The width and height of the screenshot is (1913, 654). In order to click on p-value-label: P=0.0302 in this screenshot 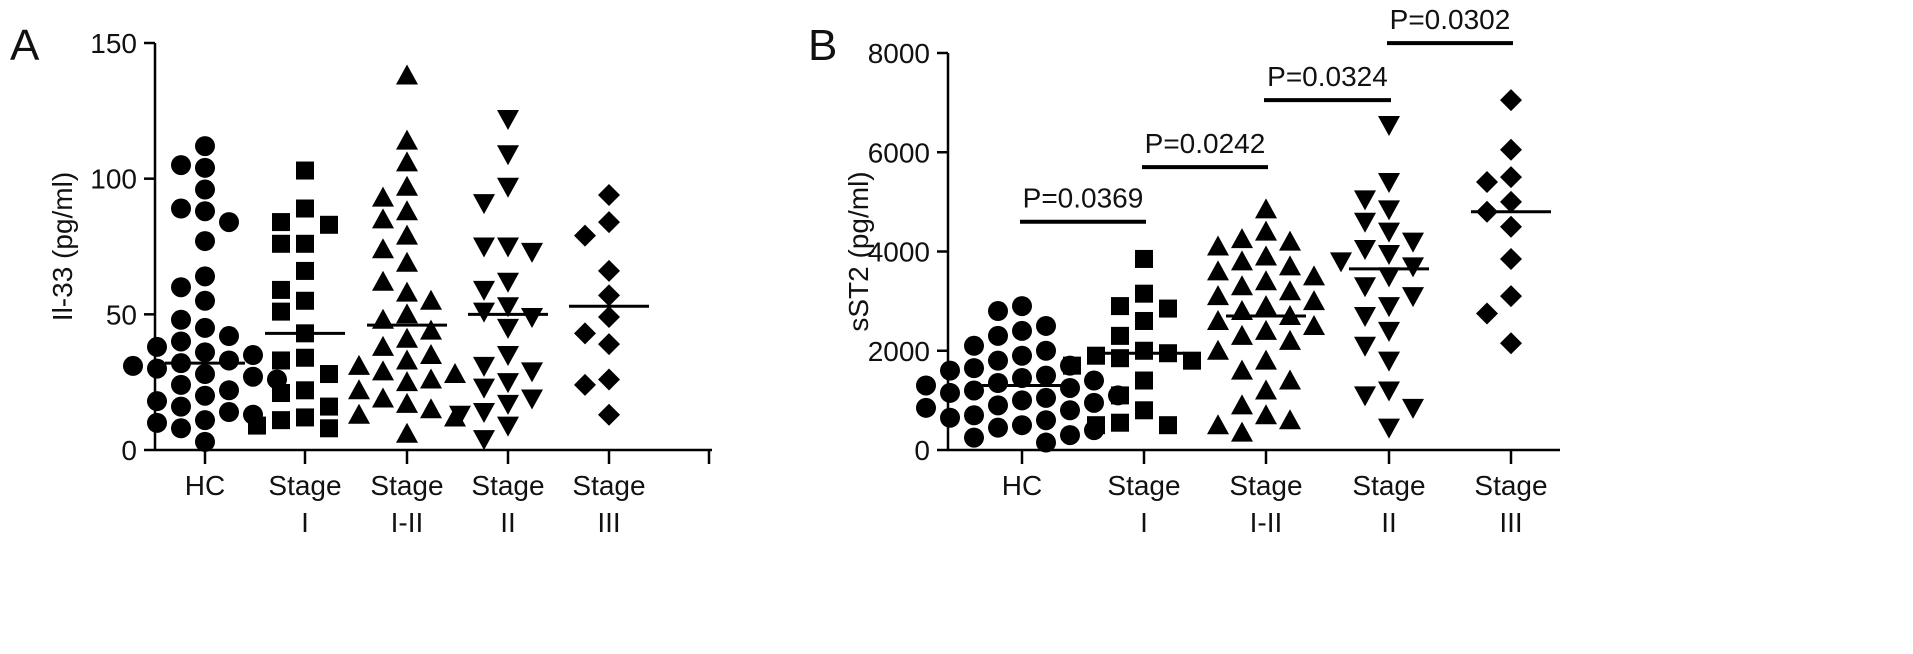, I will do `click(1450, 19)`.